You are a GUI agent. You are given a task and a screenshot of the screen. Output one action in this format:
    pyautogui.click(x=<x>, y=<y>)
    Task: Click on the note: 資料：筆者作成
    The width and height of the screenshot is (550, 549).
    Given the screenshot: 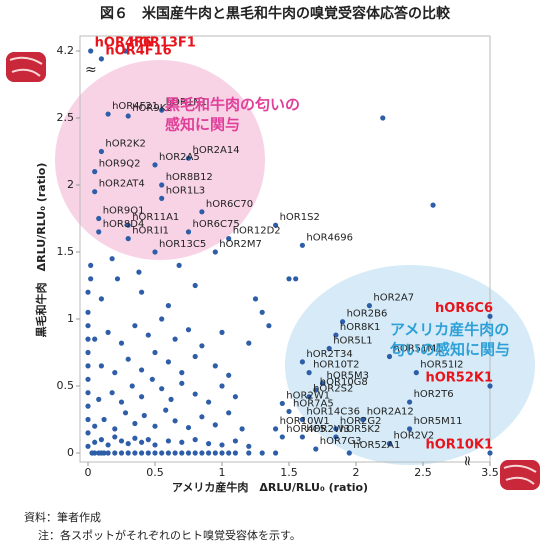 What is the action you would take?
    pyautogui.click(x=62, y=517)
    